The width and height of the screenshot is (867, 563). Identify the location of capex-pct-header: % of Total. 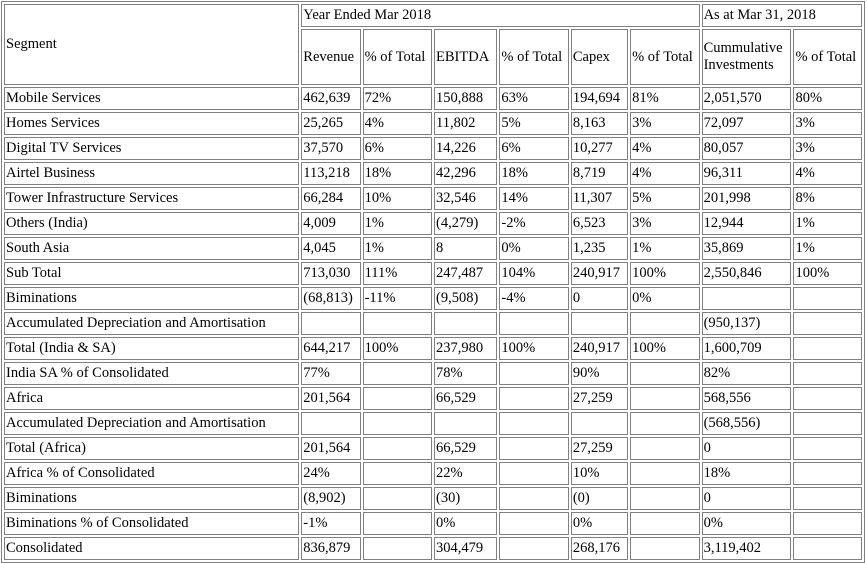
(665, 57).